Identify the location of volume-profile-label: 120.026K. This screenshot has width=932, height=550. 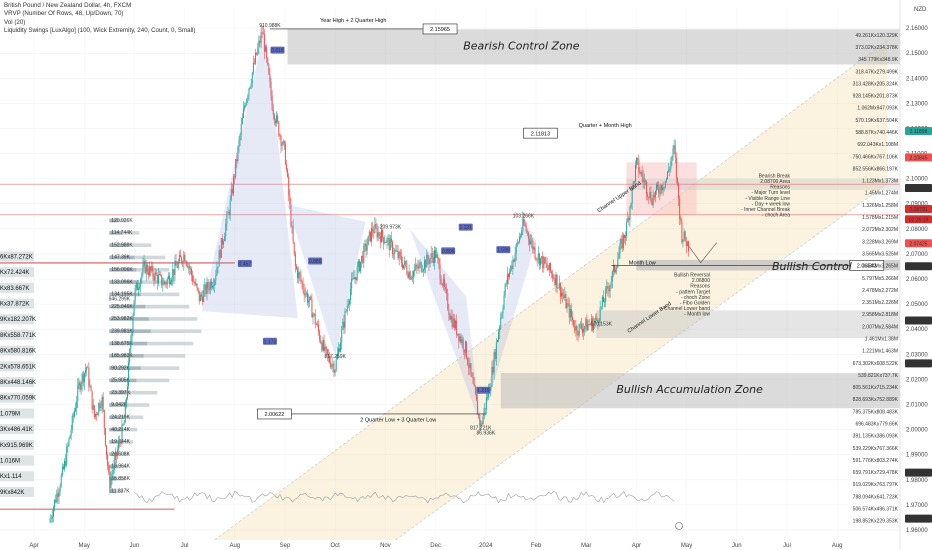
(122, 221).